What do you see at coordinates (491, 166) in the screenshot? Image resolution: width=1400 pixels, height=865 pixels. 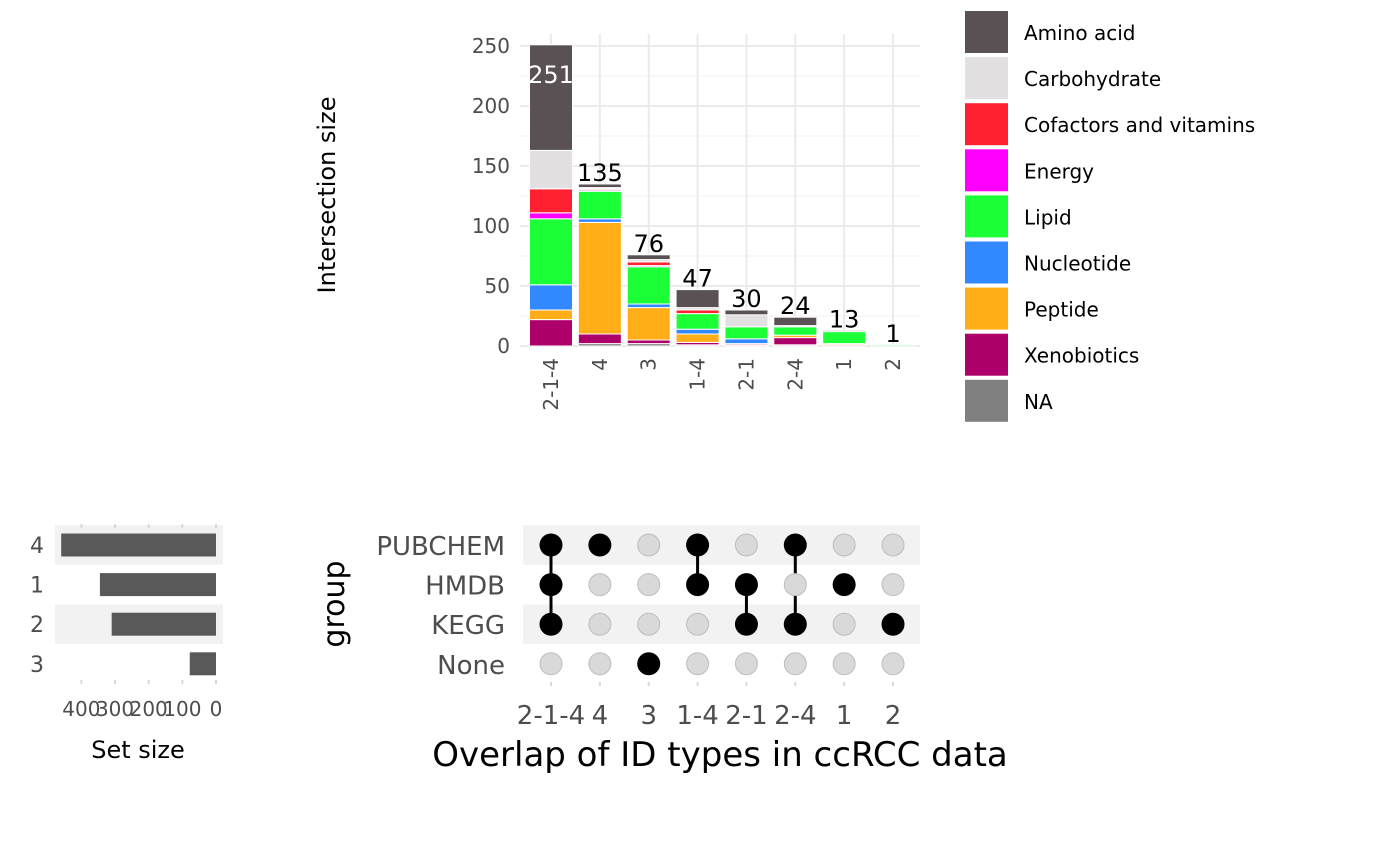 I see `y-tick-label: 150` at bounding box center [491, 166].